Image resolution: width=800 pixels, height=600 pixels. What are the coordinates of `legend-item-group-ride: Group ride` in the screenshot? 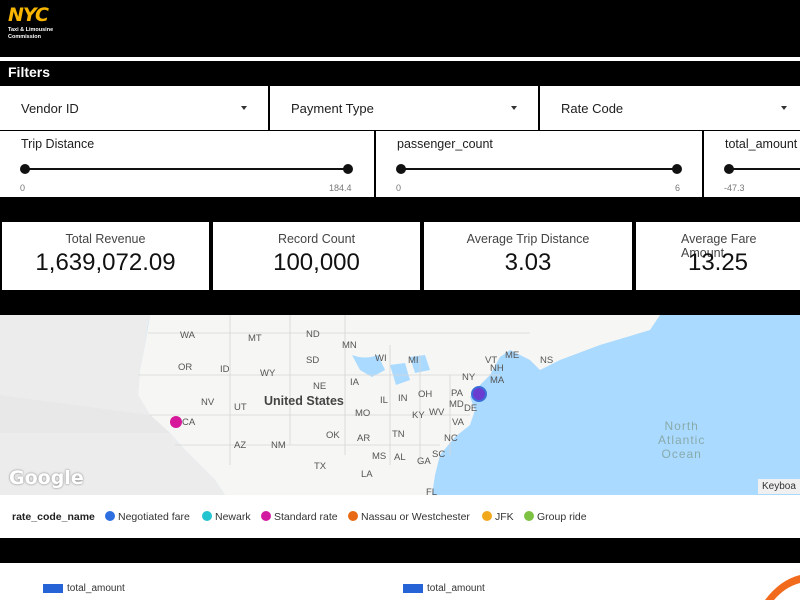 It's located at (555, 517).